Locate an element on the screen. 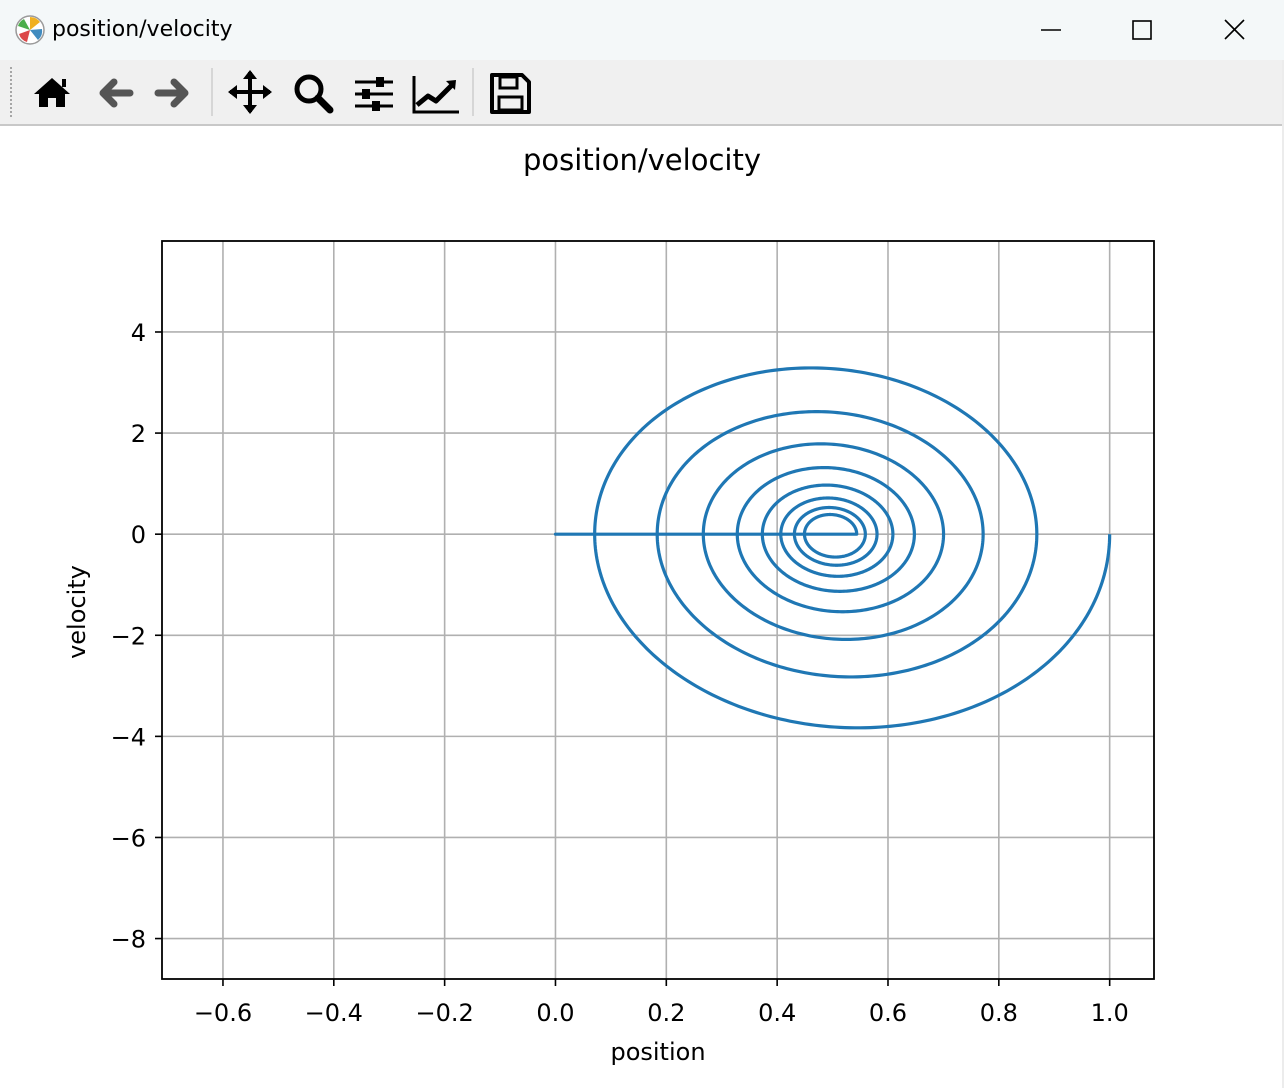 This screenshot has width=1284, height=1088. close-icon is located at coordinates (1234, 29).